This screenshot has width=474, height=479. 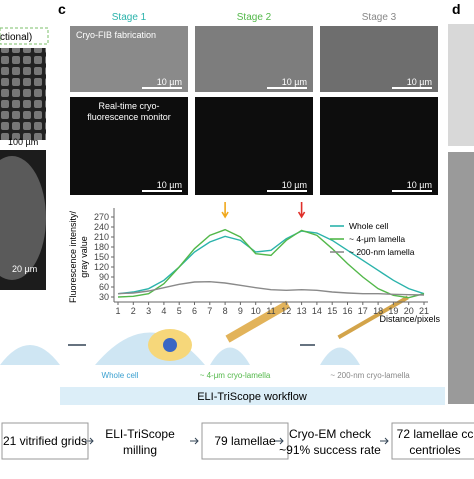 What do you see at coordinates (379, 17) in the screenshot?
I see `stage-title: Stage 3` at bounding box center [379, 17].